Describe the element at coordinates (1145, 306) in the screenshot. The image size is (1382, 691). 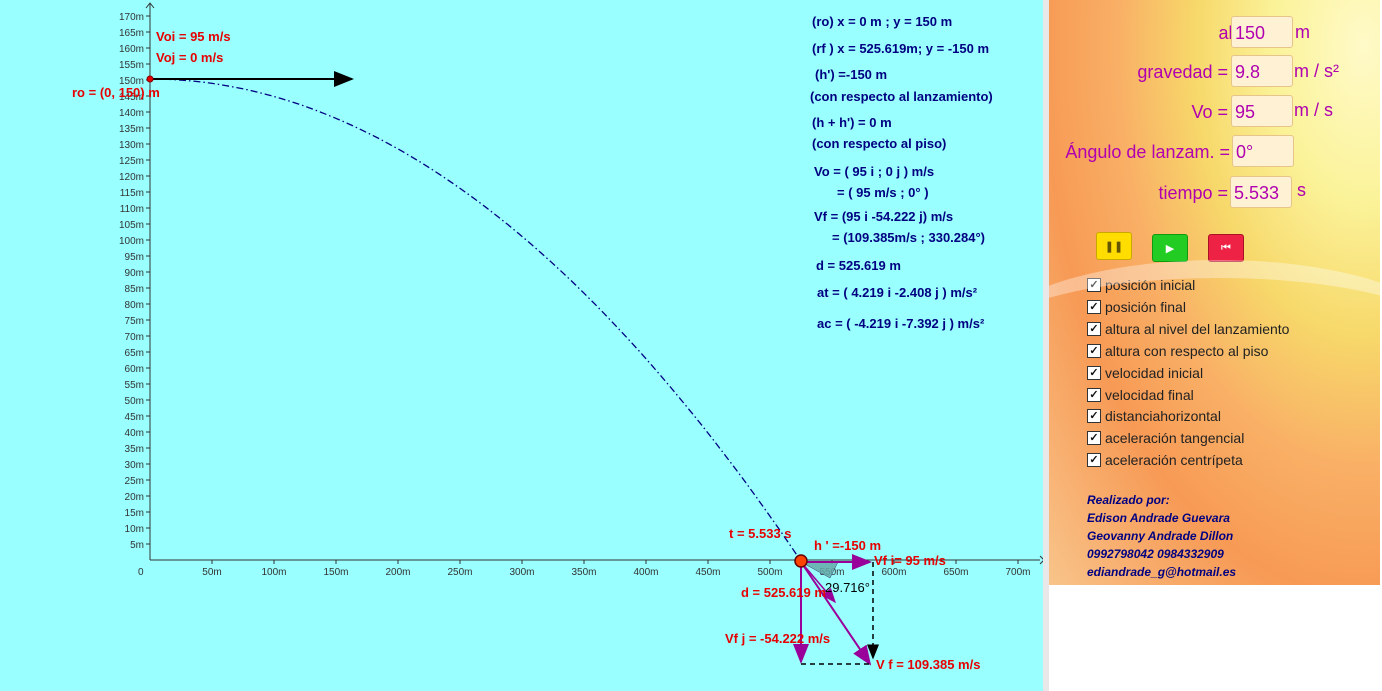
I see `checkbox-label: posición final` at that location.